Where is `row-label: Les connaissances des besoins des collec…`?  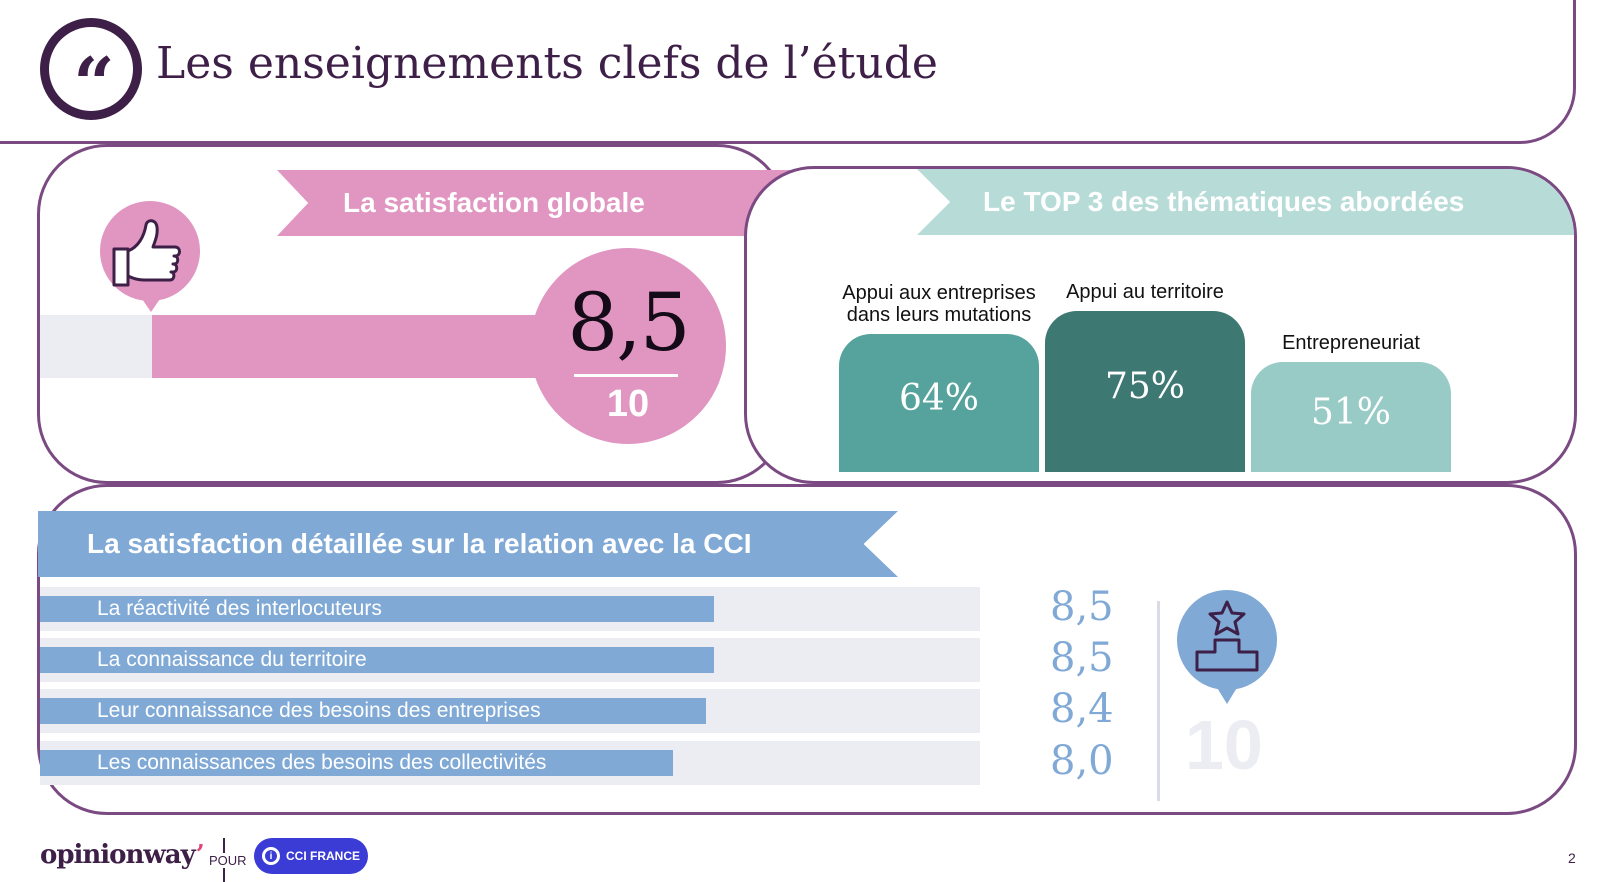
row-label: Les connaissances des besoins des collec… is located at coordinates (322, 762).